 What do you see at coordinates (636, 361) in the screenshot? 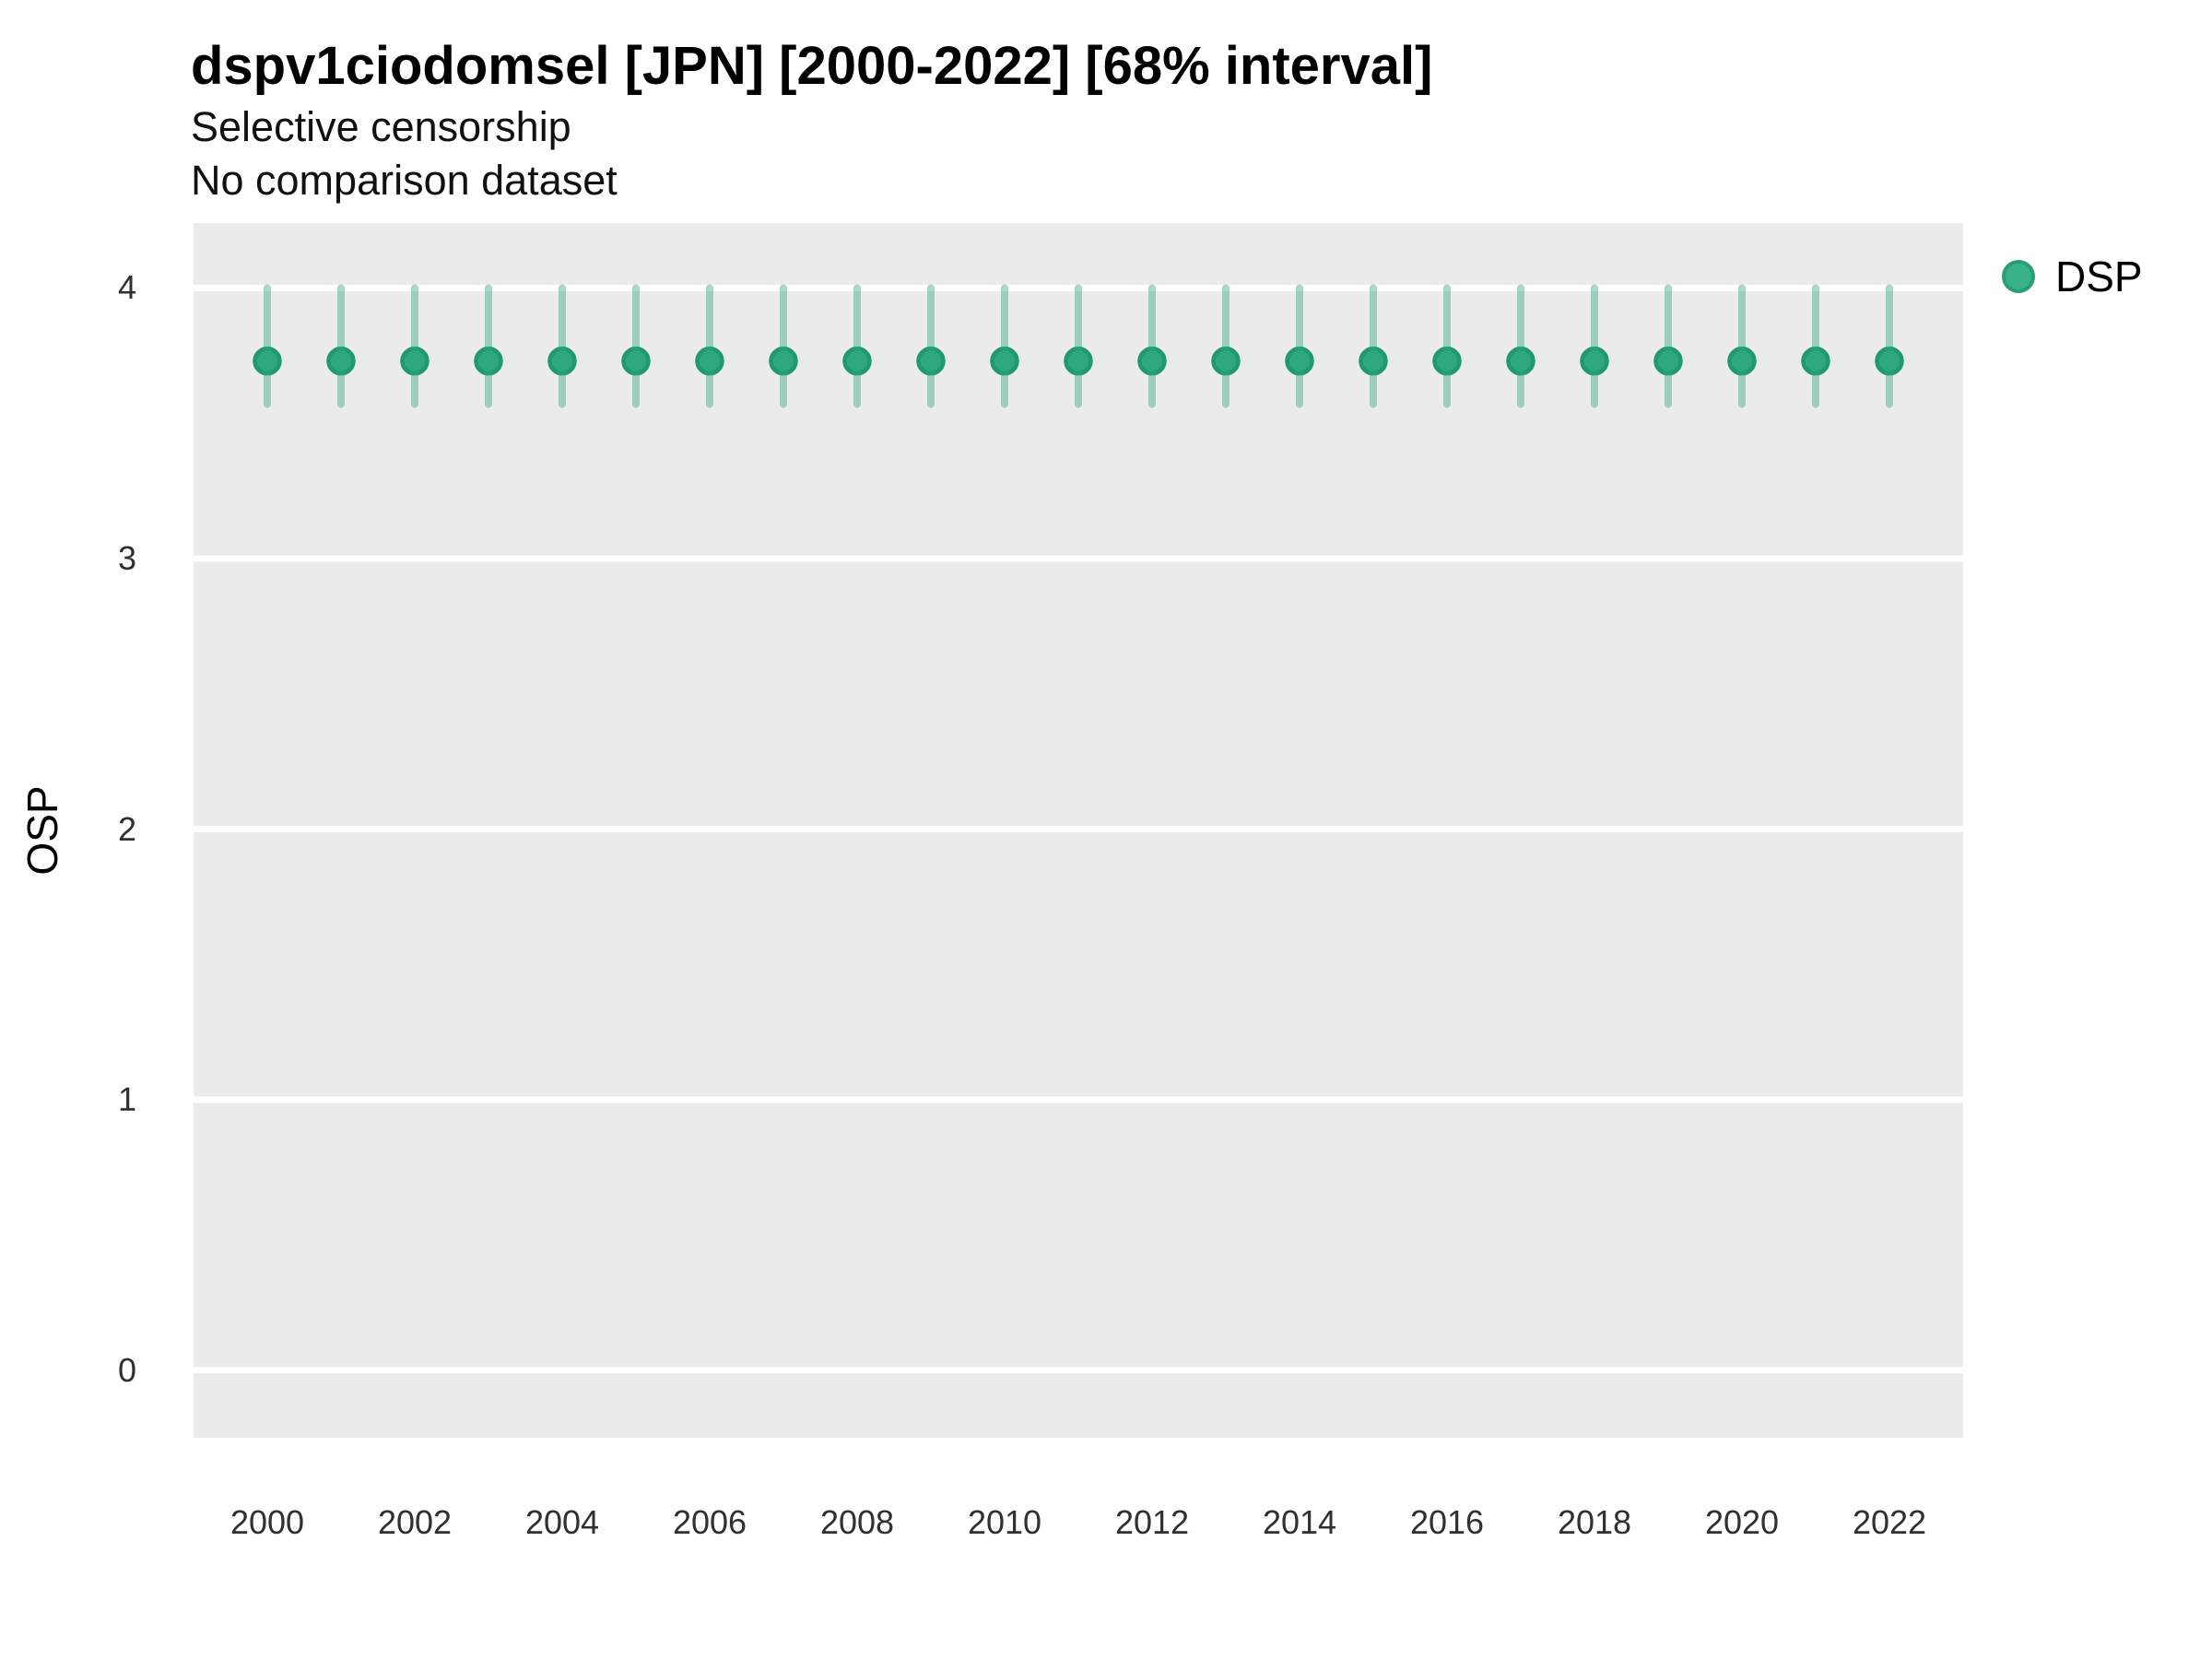
I see `data-point-2005` at bounding box center [636, 361].